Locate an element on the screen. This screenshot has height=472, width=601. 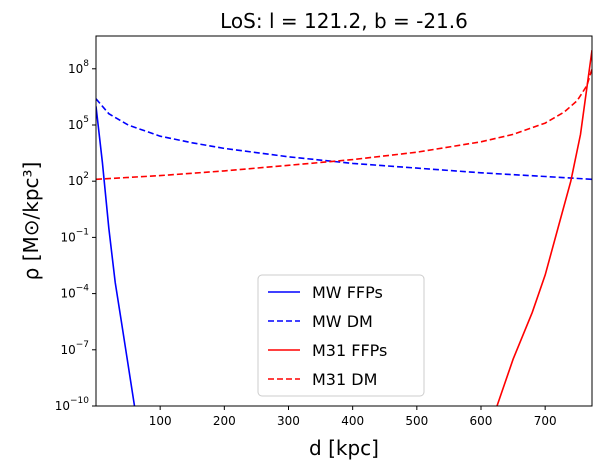
y-tick-label: 10⁸ is located at coordinates (78, 67).